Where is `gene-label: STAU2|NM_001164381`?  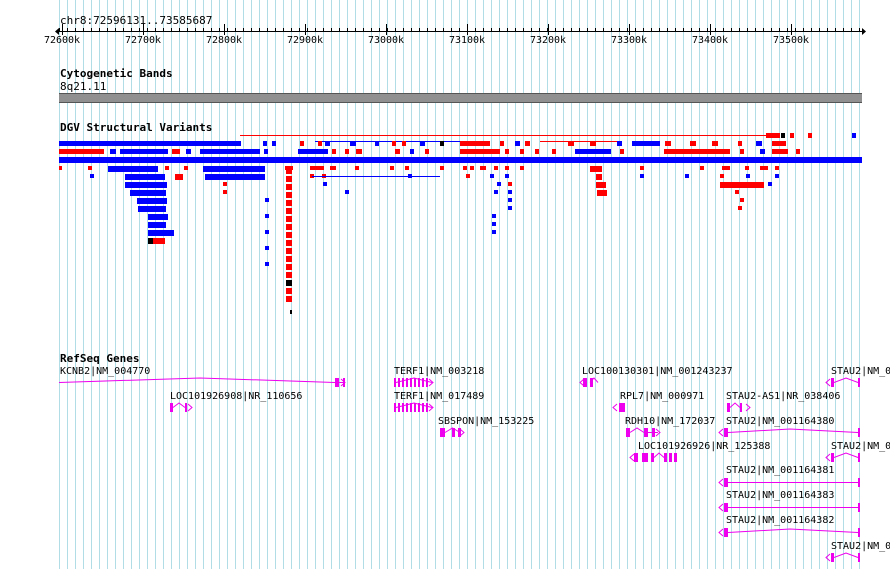 gene-label: STAU2|NM_001164381 is located at coordinates (780, 470).